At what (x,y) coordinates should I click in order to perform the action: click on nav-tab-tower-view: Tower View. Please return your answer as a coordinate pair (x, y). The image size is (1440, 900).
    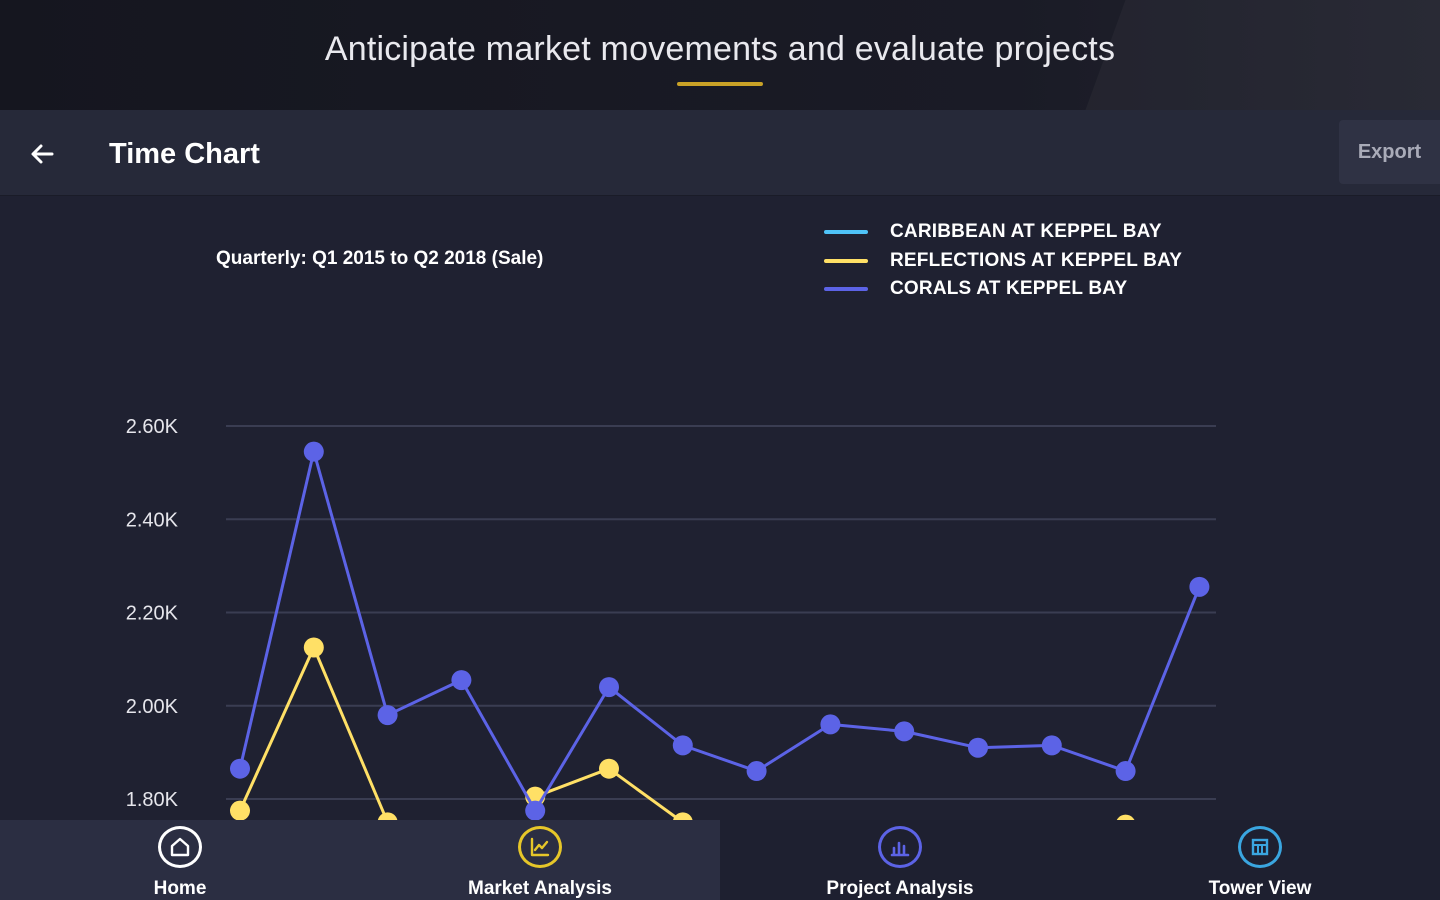
    Looking at the image, I should click on (1260, 860).